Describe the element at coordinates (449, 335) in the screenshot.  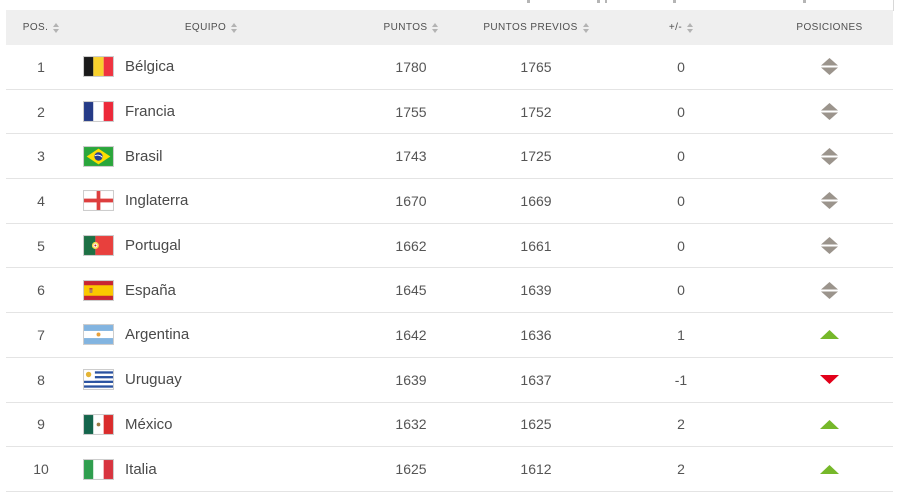
I see `team-row: 7 Argentina 1642 1636 1` at that location.